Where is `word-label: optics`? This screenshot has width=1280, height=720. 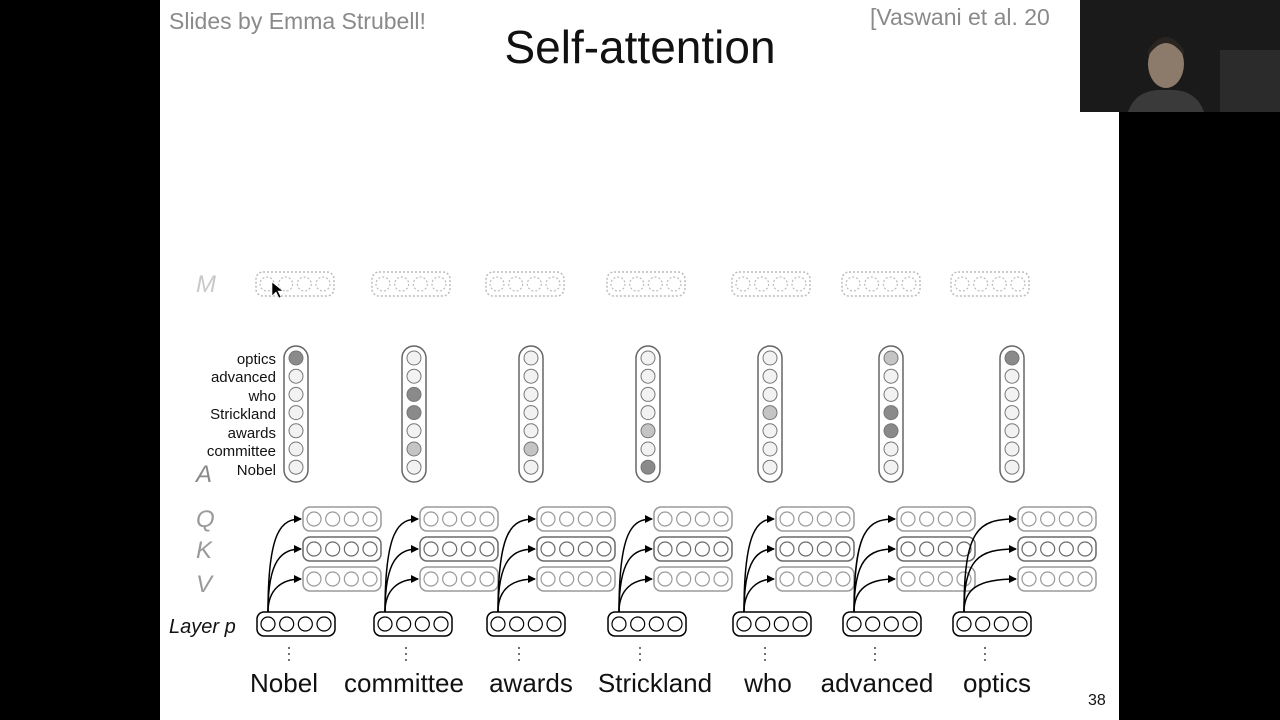
word-label: optics is located at coordinates (997, 683).